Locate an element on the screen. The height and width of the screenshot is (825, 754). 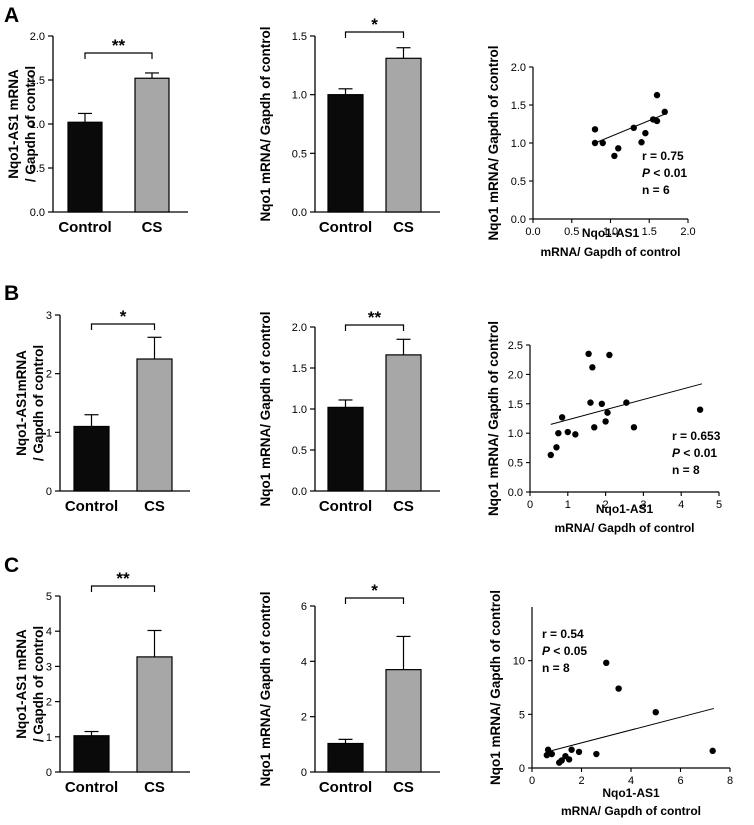
x-tick-label: 0.5 is located at coordinates (571, 232).